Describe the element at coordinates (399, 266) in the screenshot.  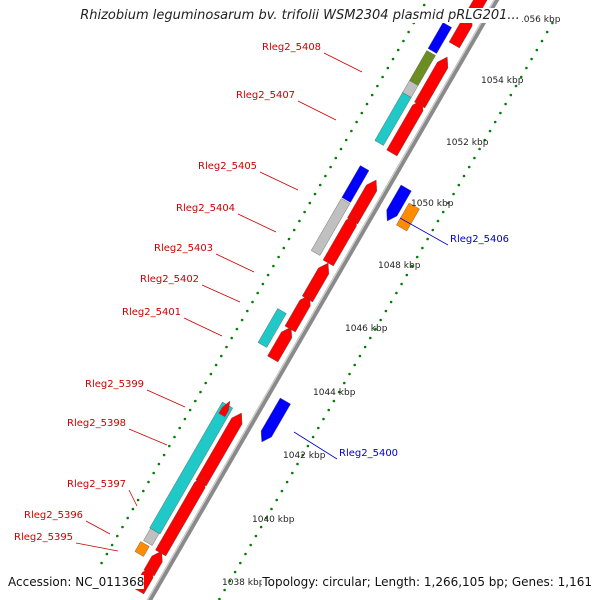
I see `scale-label-1048: 1048 kbp` at that location.